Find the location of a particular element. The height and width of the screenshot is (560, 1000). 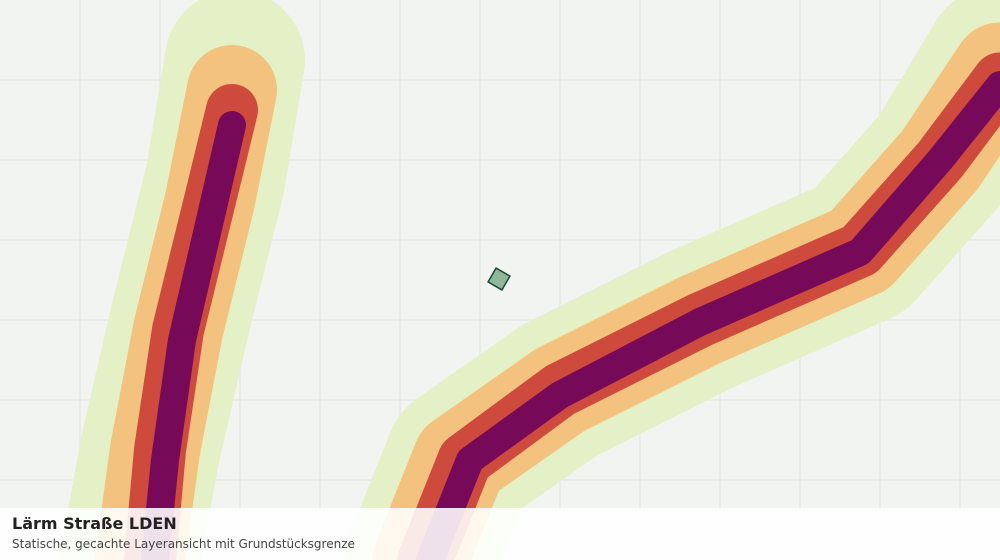

layer-title: Lärm Straße LDEN is located at coordinates (94, 523).